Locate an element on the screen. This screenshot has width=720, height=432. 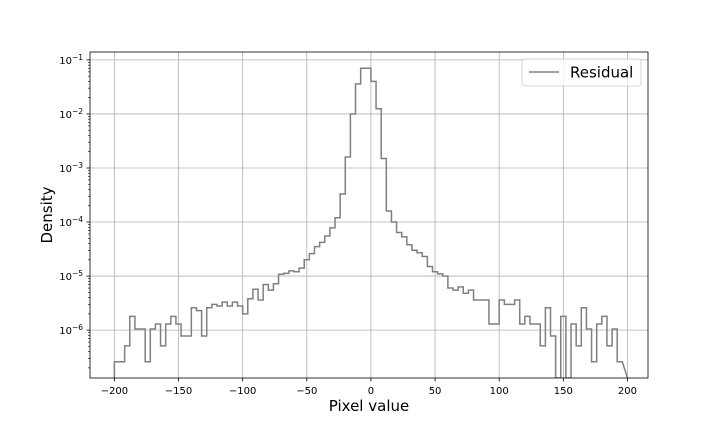
x-tick-label: −200 is located at coordinates (114, 391).